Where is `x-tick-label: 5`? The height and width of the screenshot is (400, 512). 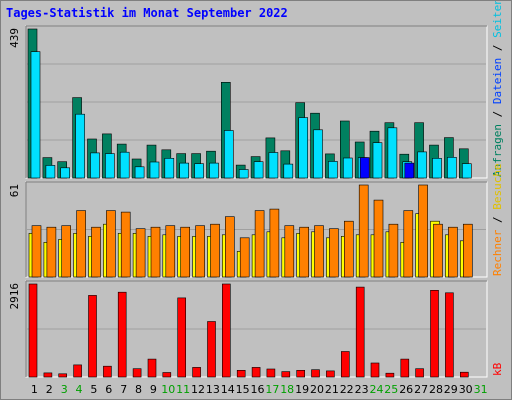 x-tick-label: 5 is located at coordinates (93, 389).